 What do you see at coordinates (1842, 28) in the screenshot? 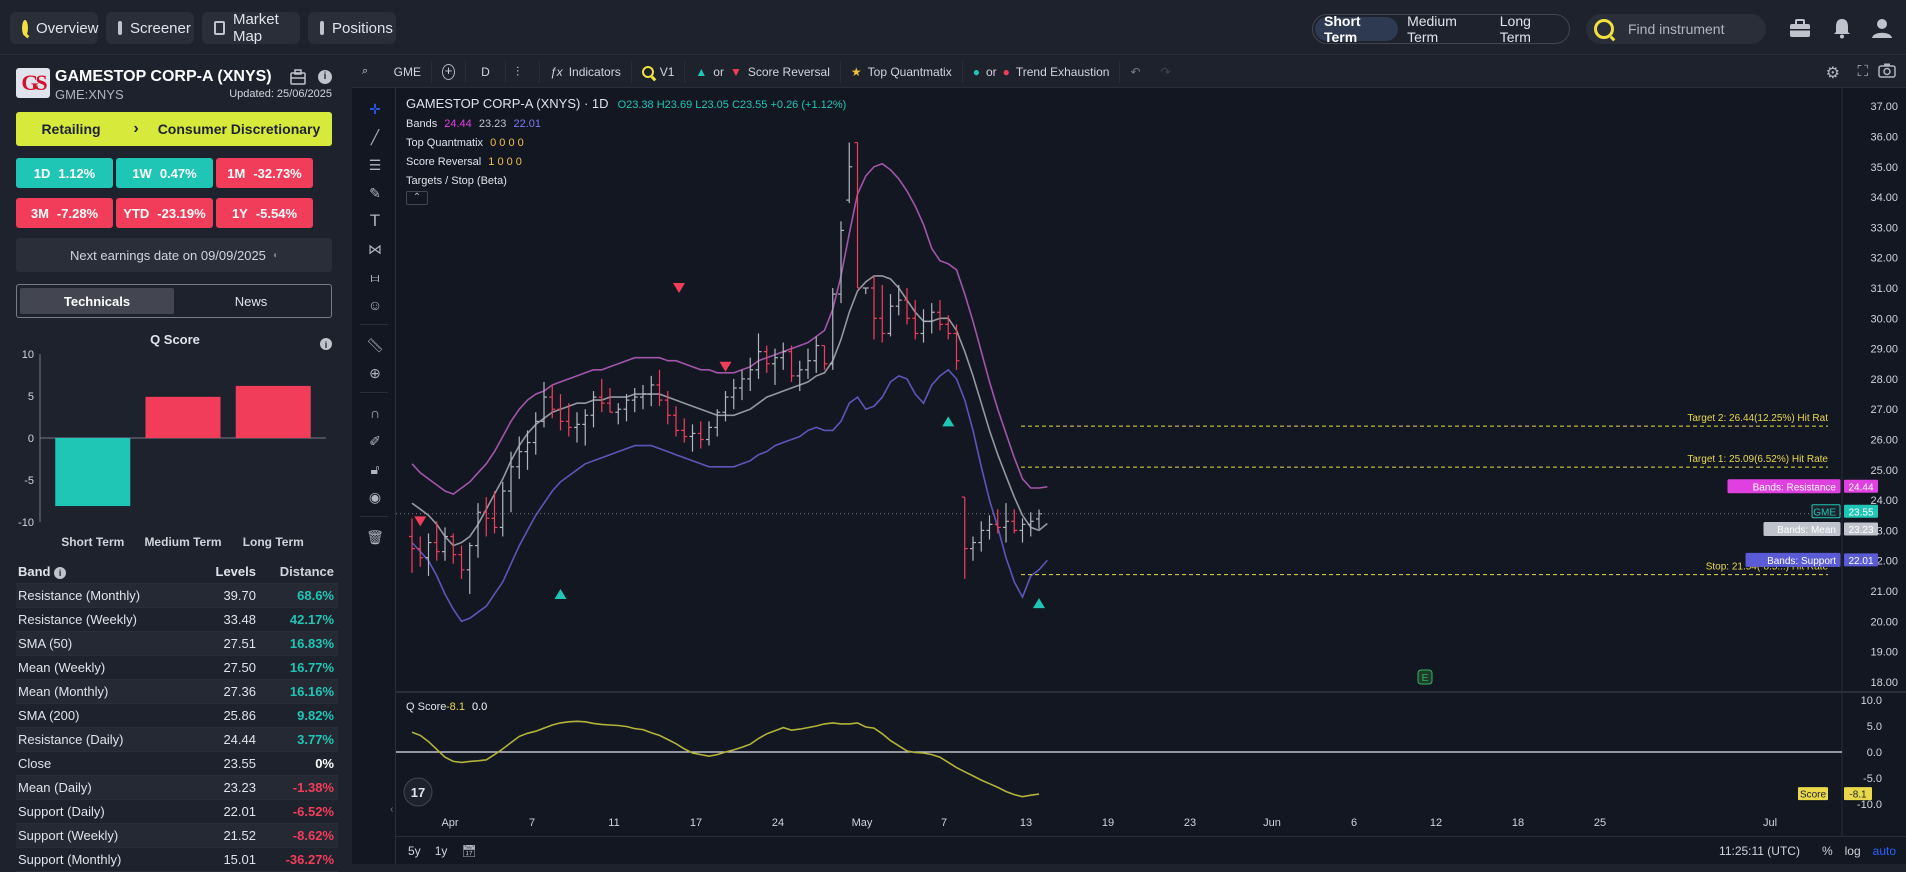
I see `bell-icon` at bounding box center [1842, 28].